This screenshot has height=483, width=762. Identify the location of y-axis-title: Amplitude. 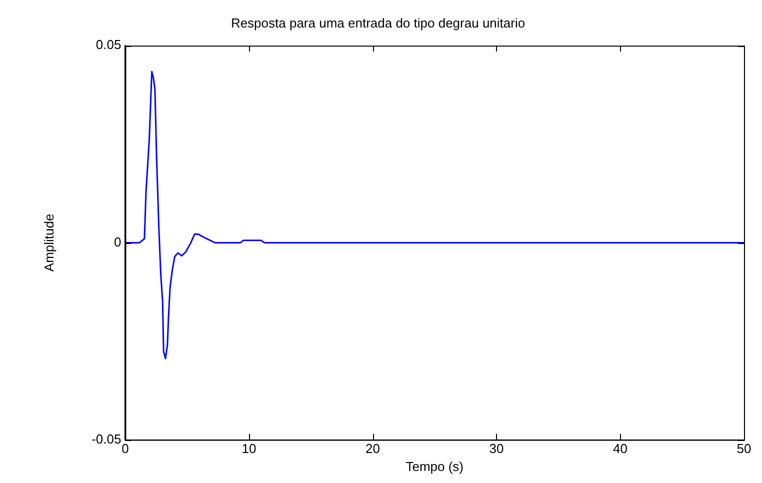
(48, 243).